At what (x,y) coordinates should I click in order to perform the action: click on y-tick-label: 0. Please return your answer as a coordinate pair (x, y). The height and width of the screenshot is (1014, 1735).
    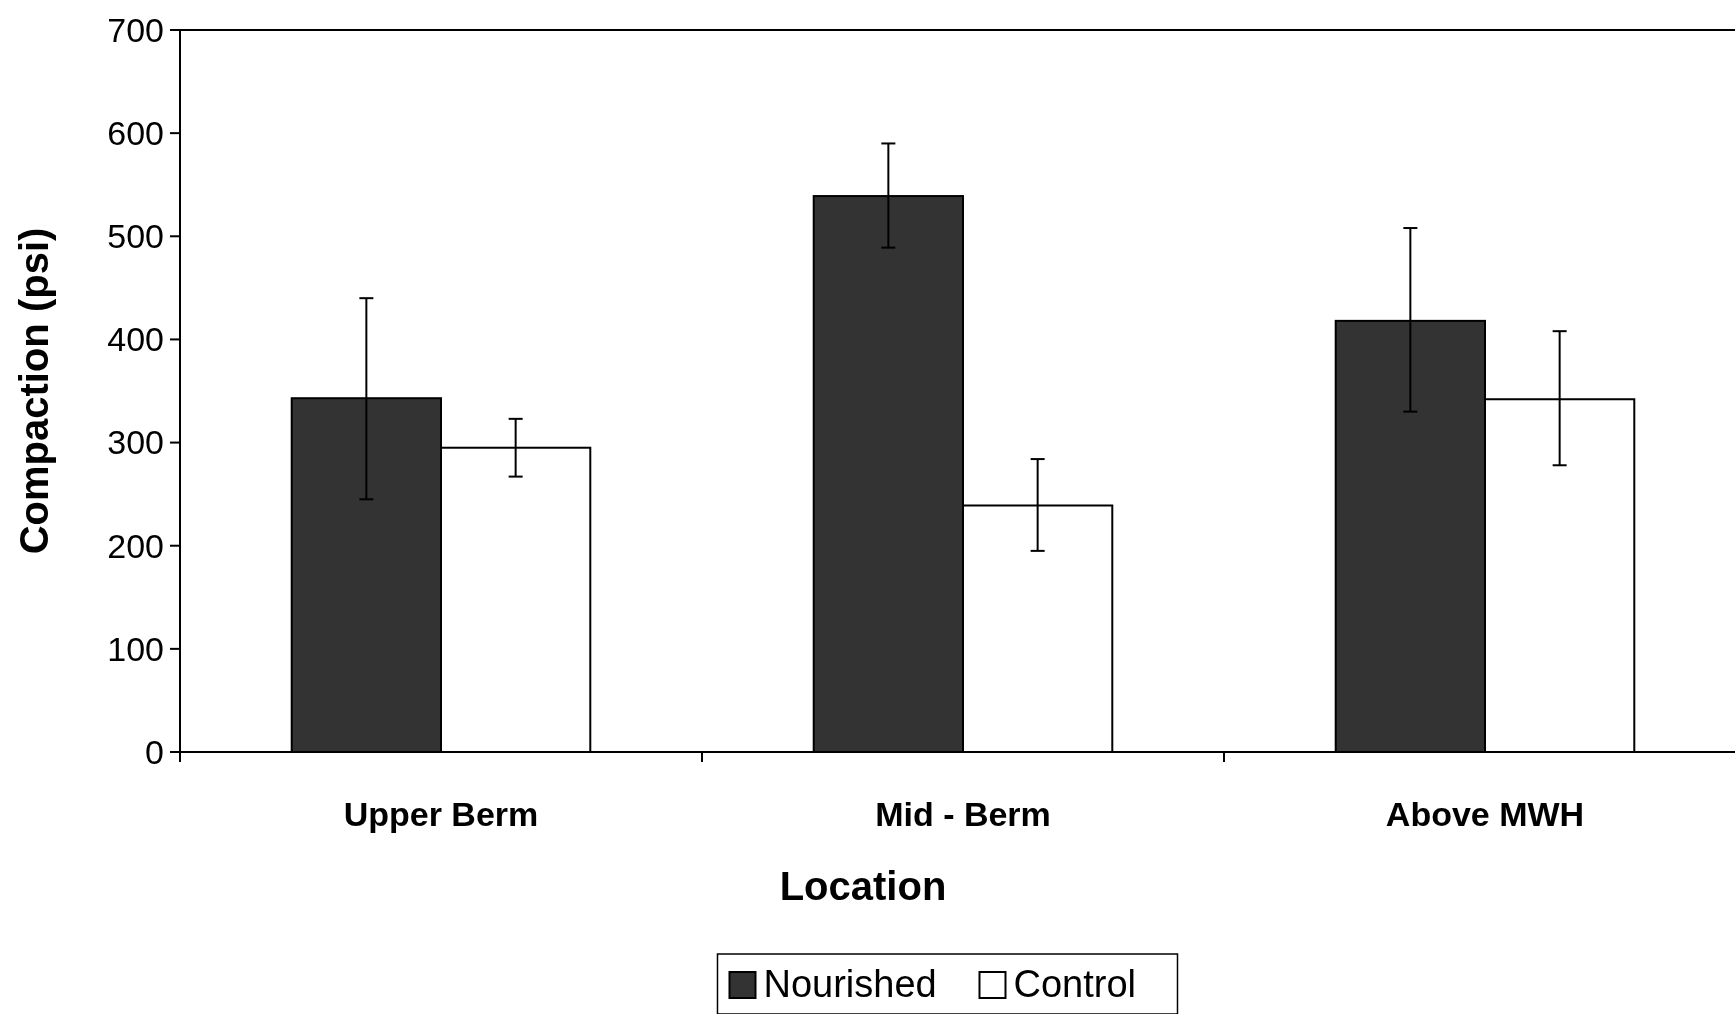
    Looking at the image, I should click on (154, 751).